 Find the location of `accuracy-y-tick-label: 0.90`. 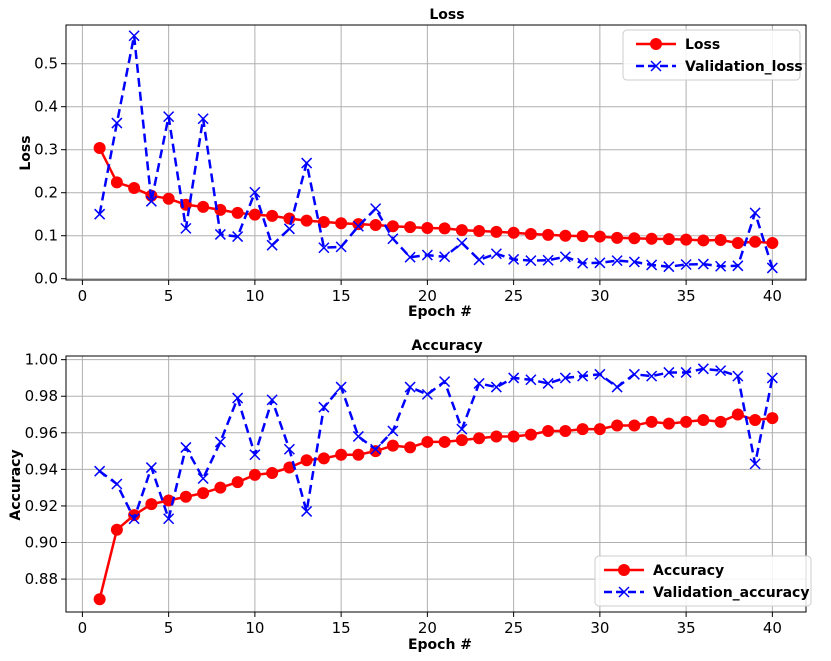

accuracy-y-tick-label: 0.90 is located at coordinates (41, 543).